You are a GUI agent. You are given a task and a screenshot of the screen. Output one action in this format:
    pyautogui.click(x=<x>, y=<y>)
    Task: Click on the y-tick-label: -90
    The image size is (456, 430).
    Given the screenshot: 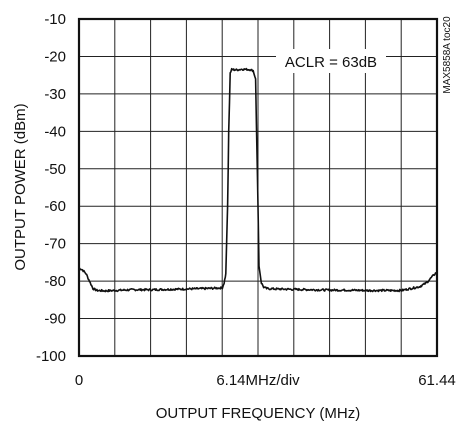 What is the action you would take?
    pyautogui.click(x=55, y=319)
    